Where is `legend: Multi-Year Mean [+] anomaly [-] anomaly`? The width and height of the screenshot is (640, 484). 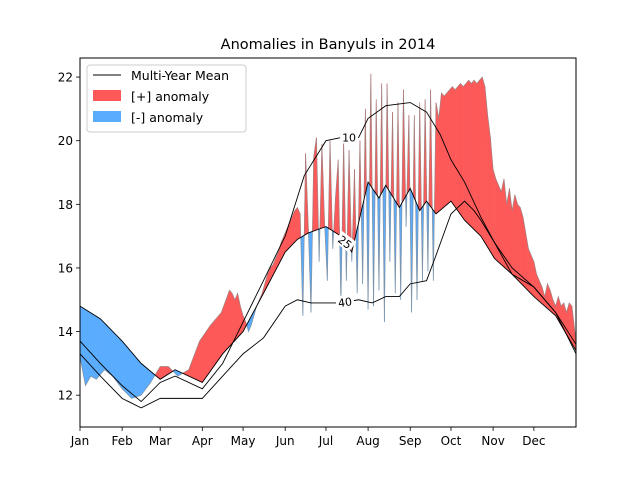 legend: Multi-Year Mean [+] anomaly [-] anomaly is located at coordinates (166, 98).